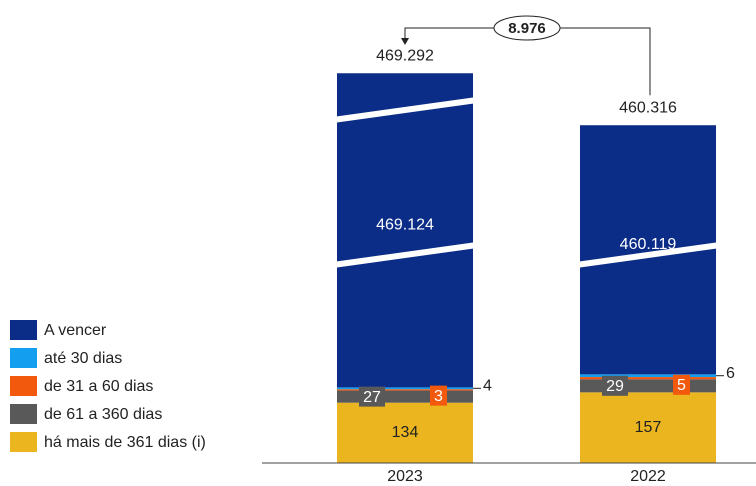  Describe the element at coordinates (103, 414) in the screenshot. I see `legend-label: de 61 a 360 dias` at that location.